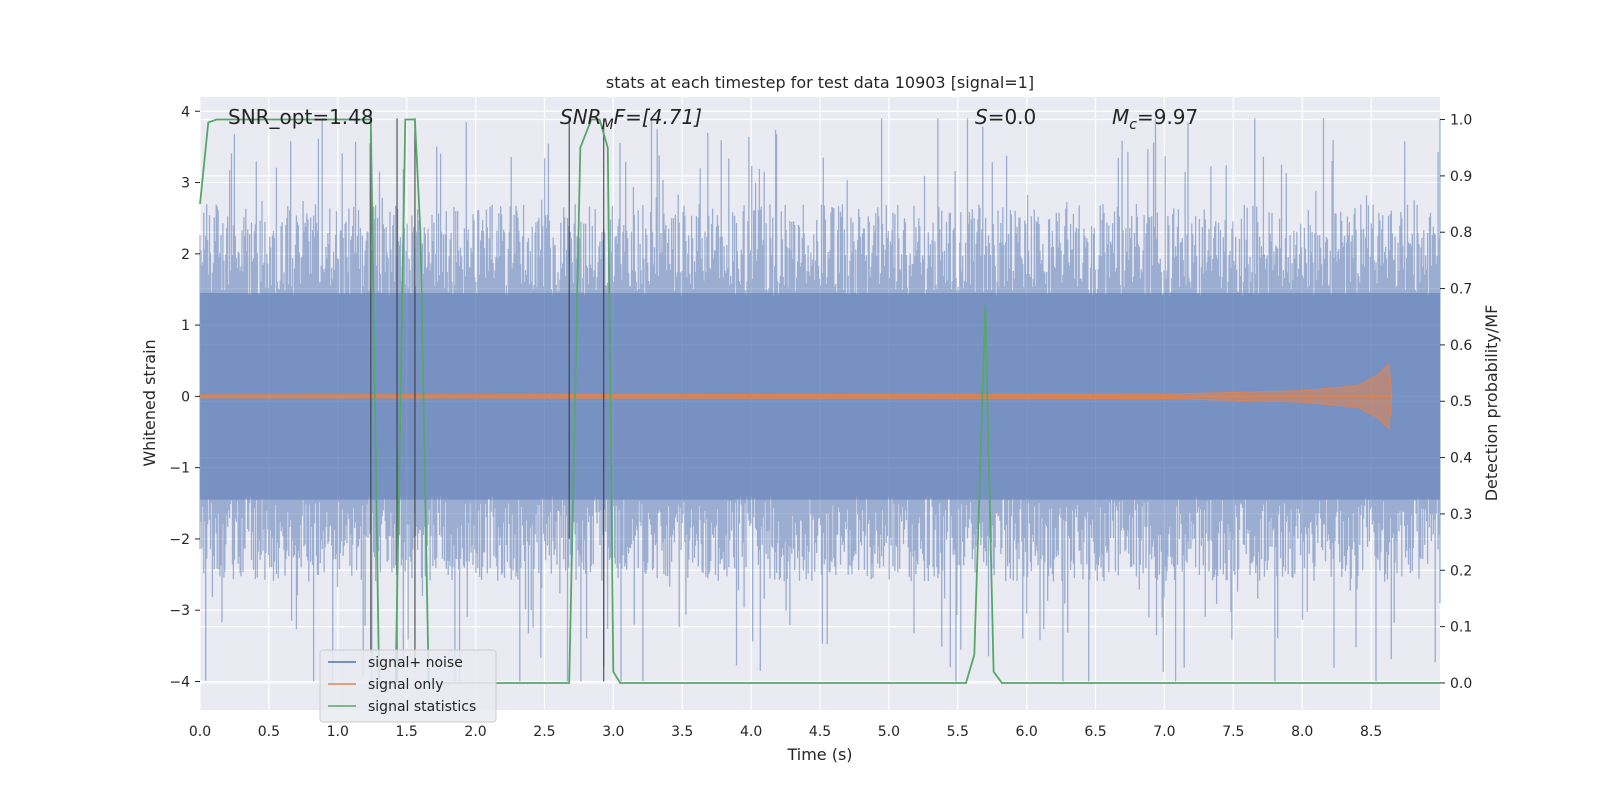 The width and height of the screenshot is (1600, 800). What do you see at coordinates (1233, 732) in the screenshot?
I see `x-tick-label: 7.5` at bounding box center [1233, 732].